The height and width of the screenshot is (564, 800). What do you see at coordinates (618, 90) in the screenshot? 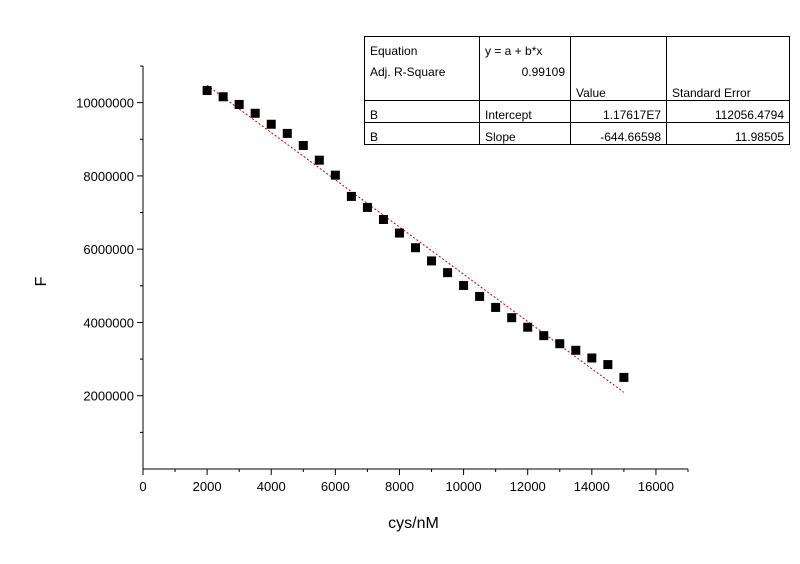
I see `table-cell: Value` at bounding box center [618, 90].